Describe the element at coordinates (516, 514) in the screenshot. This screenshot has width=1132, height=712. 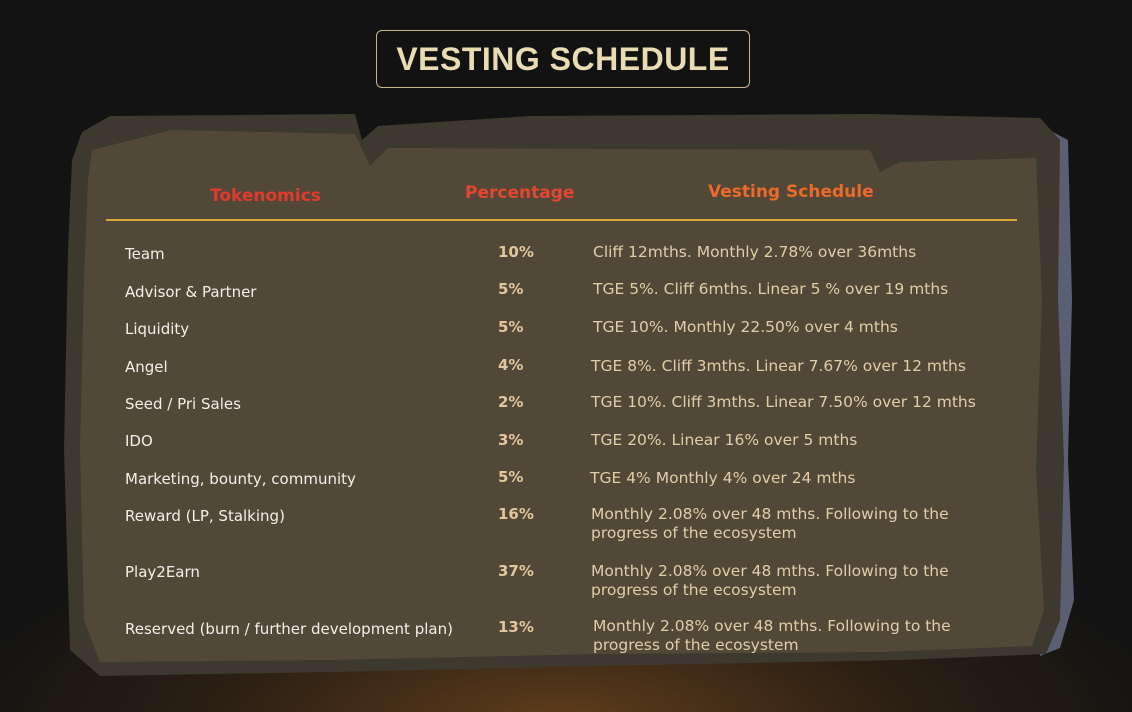
I see `row-percentage: 16%` at that location.